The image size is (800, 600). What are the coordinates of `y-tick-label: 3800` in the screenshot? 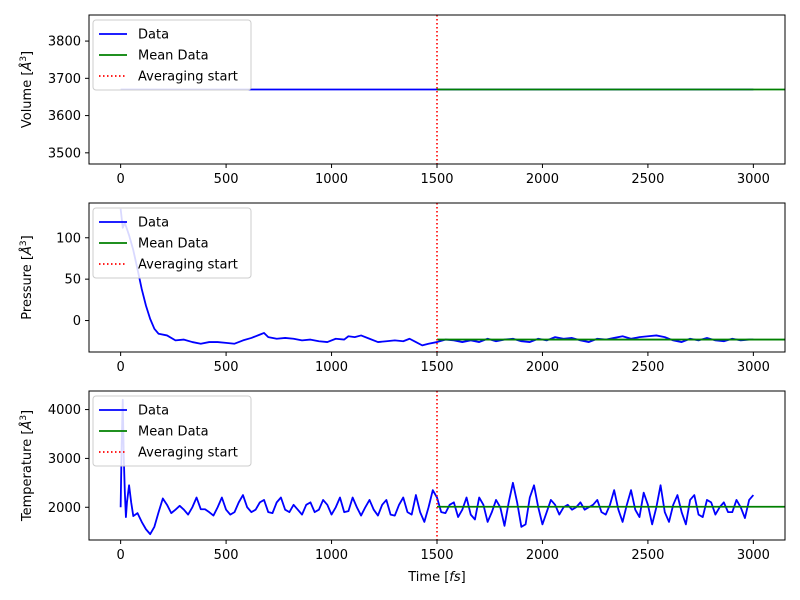 It's located at (64, 42).